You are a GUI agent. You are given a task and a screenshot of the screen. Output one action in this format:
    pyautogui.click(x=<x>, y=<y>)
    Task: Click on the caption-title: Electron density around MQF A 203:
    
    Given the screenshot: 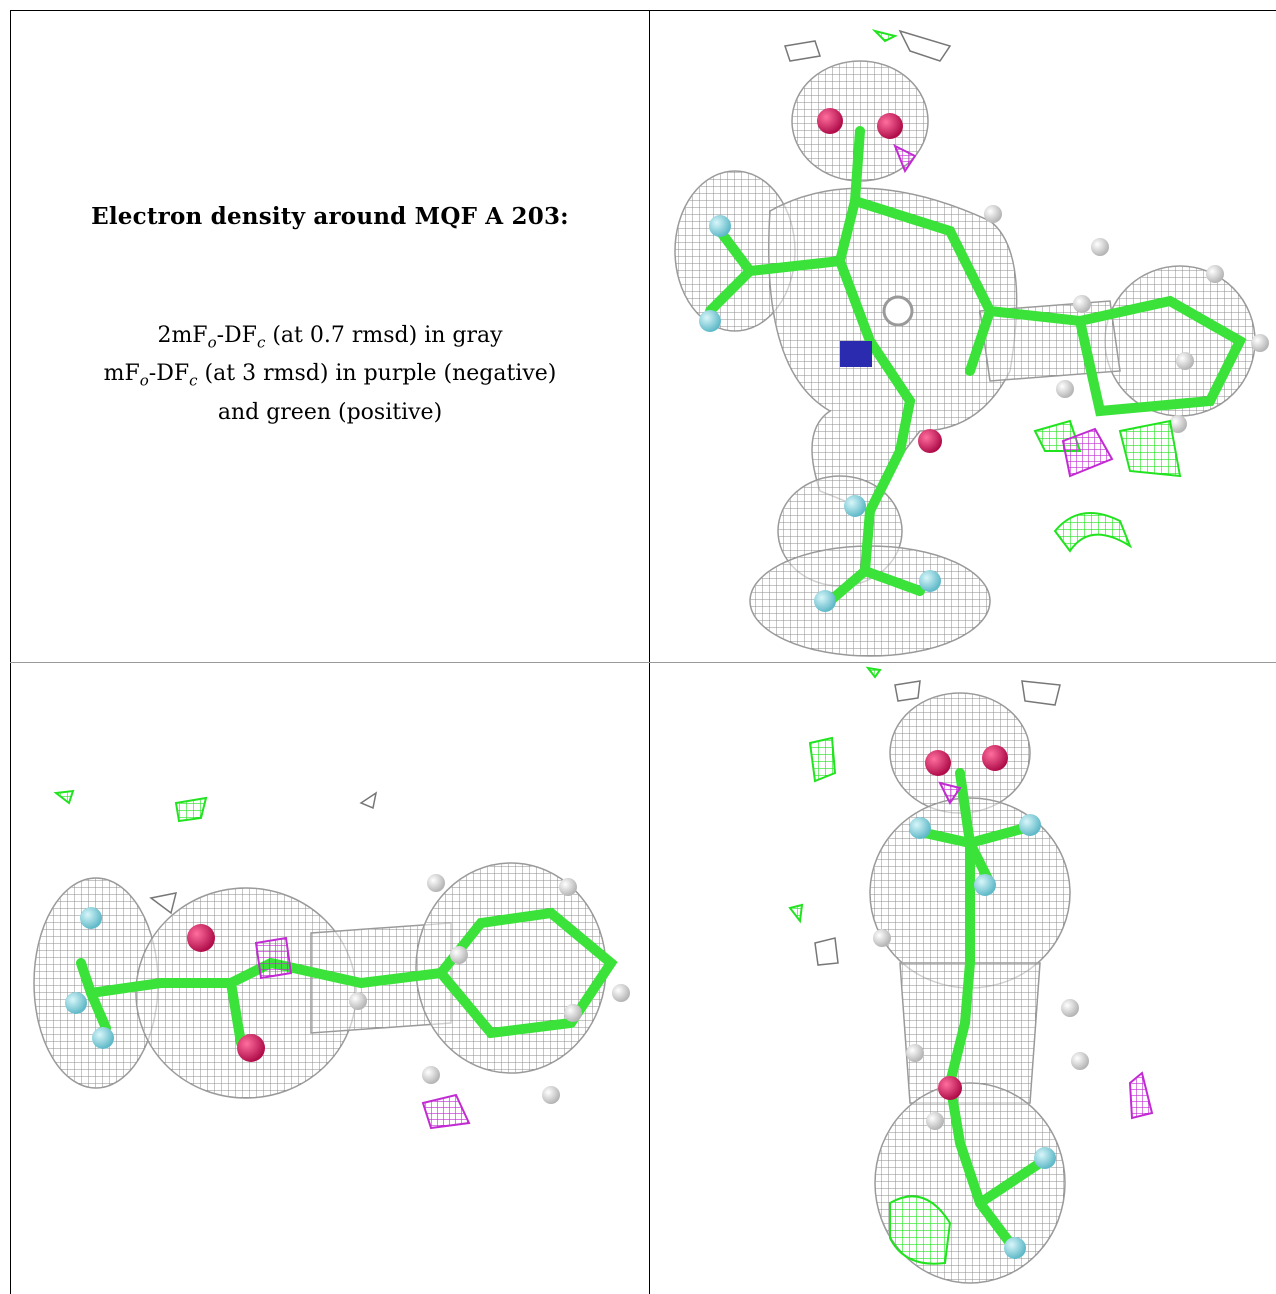 What is the action you would take?
    pyautogui.click(x=330, y=216)
    